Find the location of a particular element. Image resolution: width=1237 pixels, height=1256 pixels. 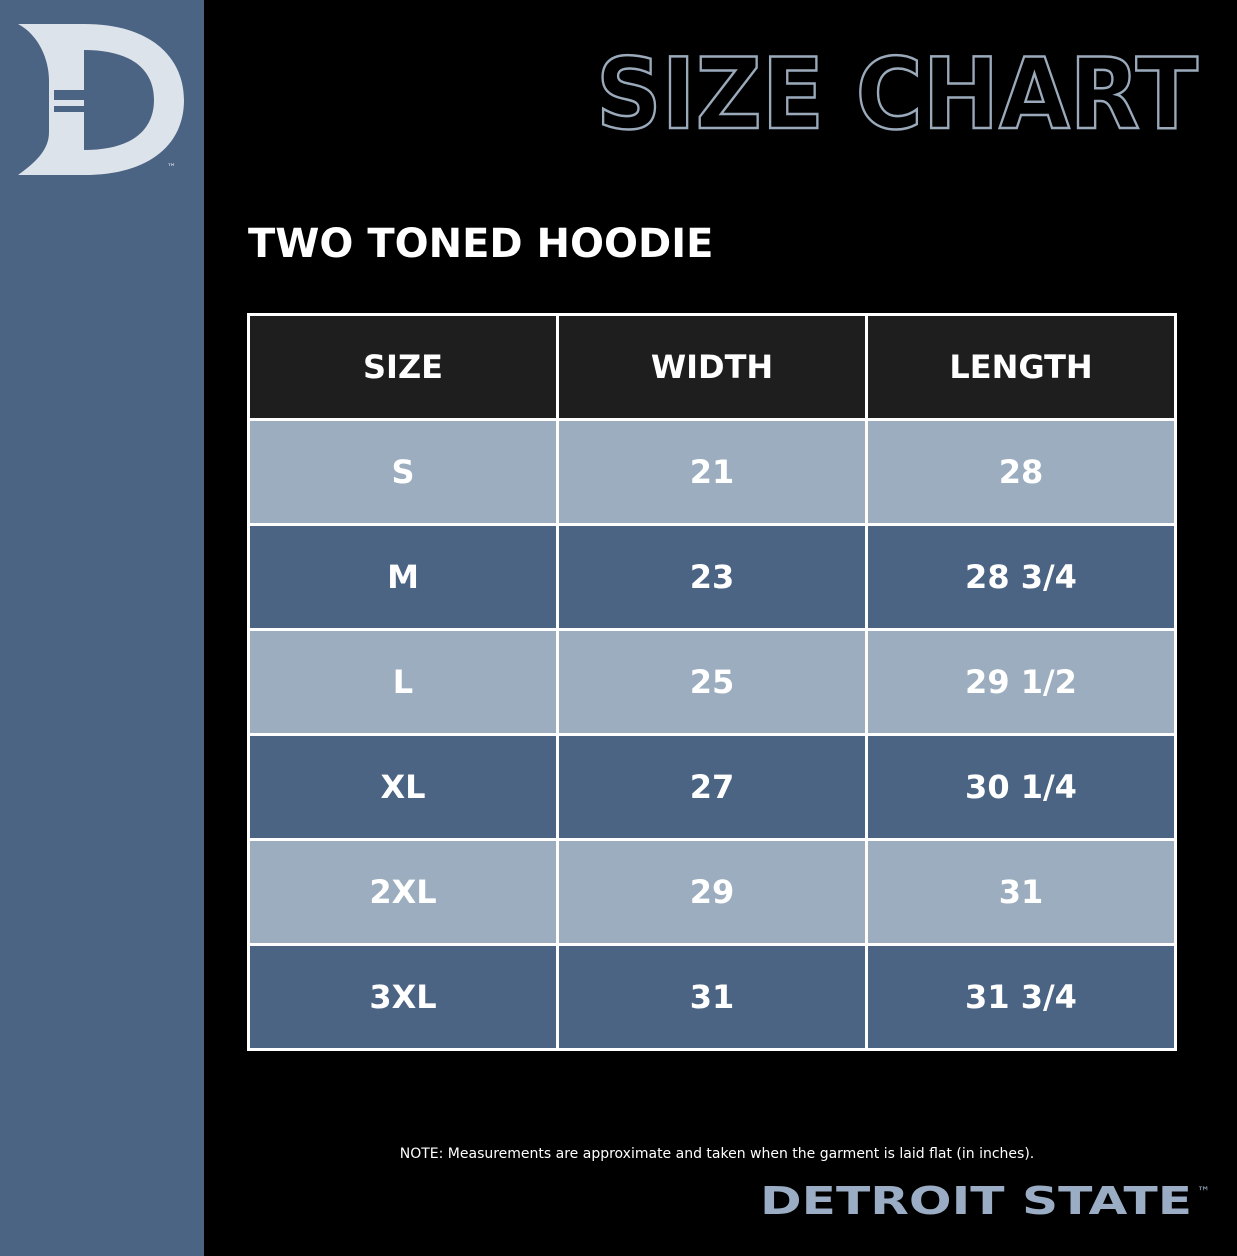

table-row: XL 27 30 1/4 is located at coordinates (712, 787).